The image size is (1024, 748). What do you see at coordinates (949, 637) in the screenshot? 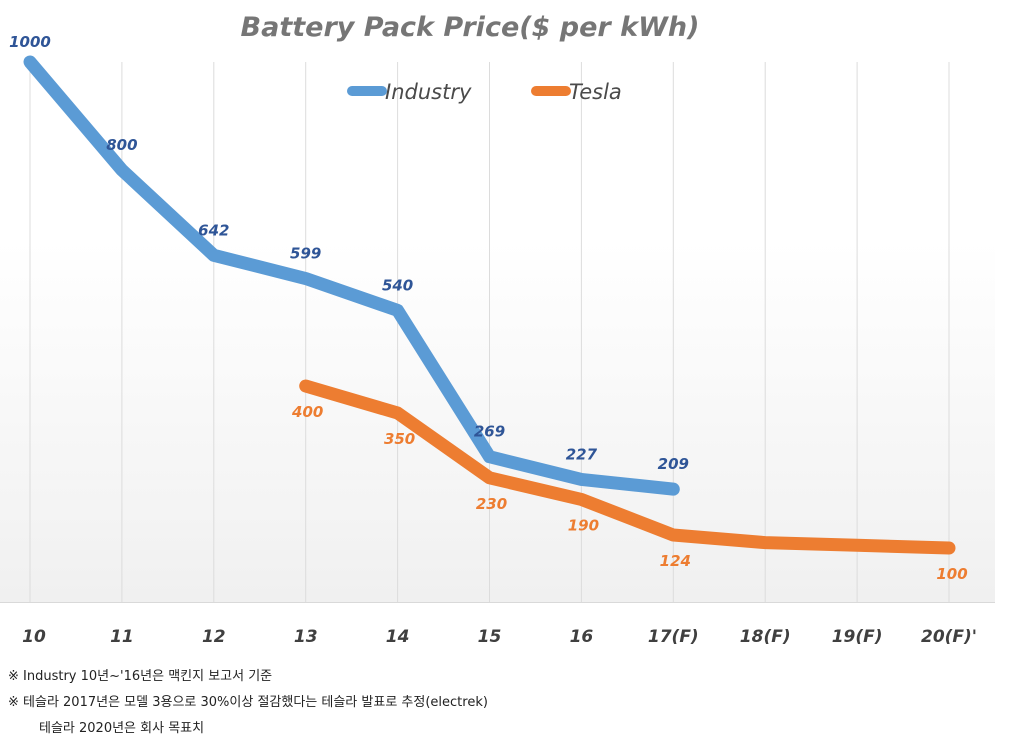
I see `x-tick-20-f: 20(F)'` at bounding box center [949, 637].